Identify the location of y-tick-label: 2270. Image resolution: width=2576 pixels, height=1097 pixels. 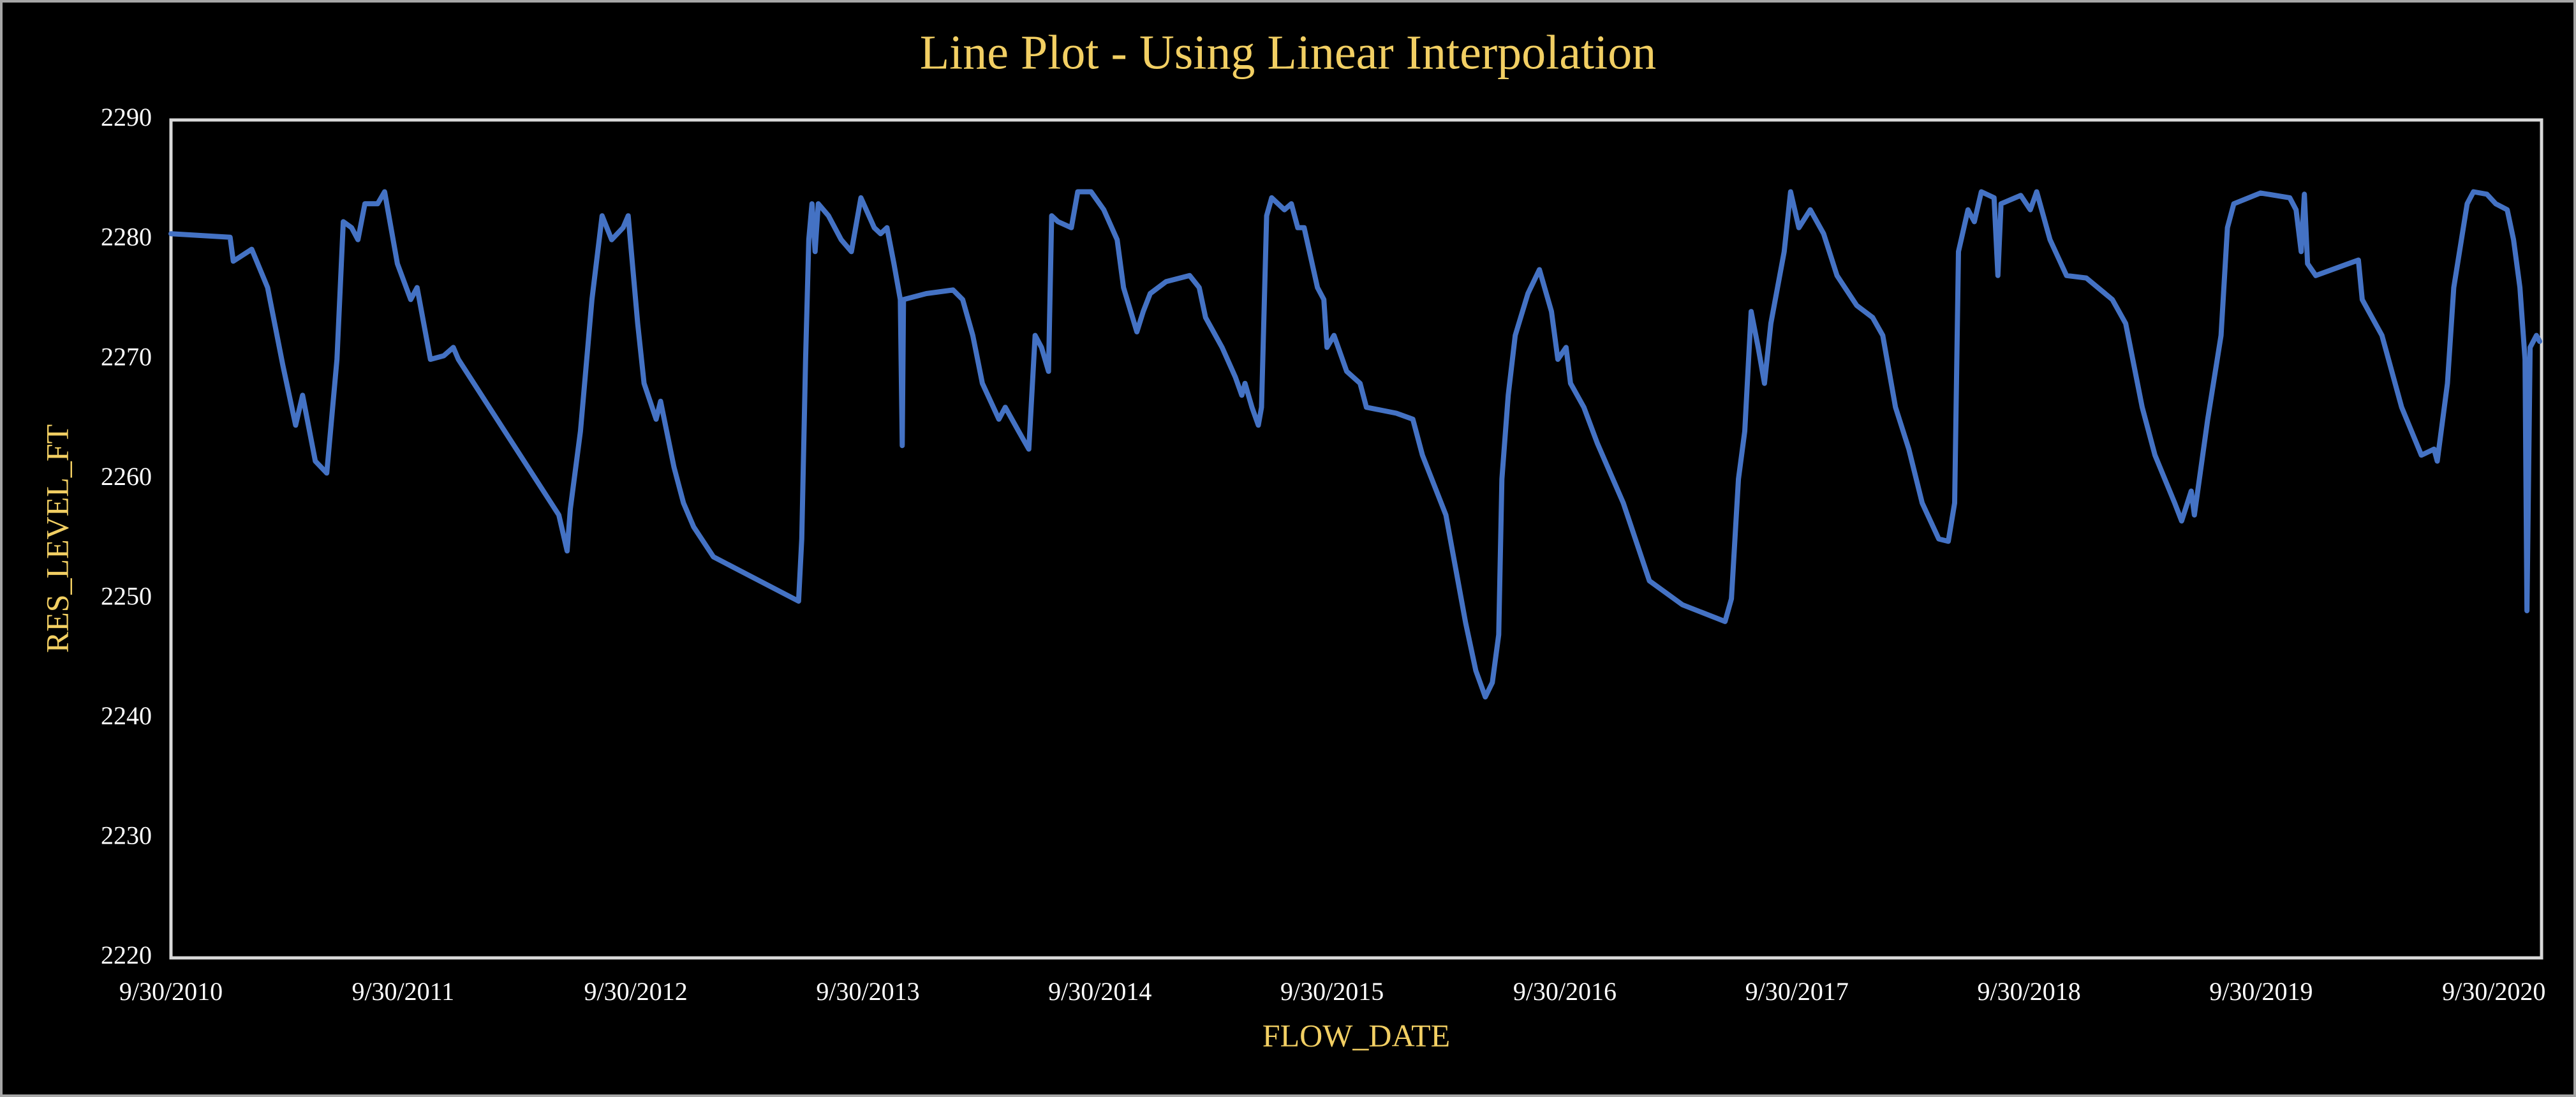
(126, 356).